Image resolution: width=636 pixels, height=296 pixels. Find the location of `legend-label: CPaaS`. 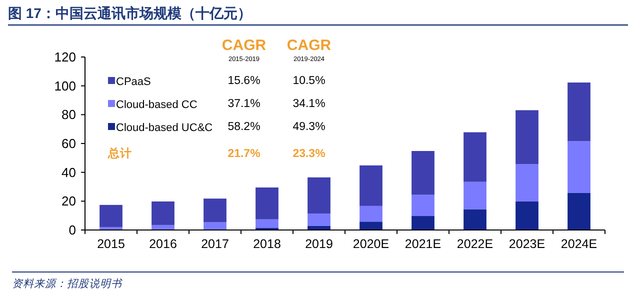

legend-label: CPaaS is located at coordinates (133, 82).